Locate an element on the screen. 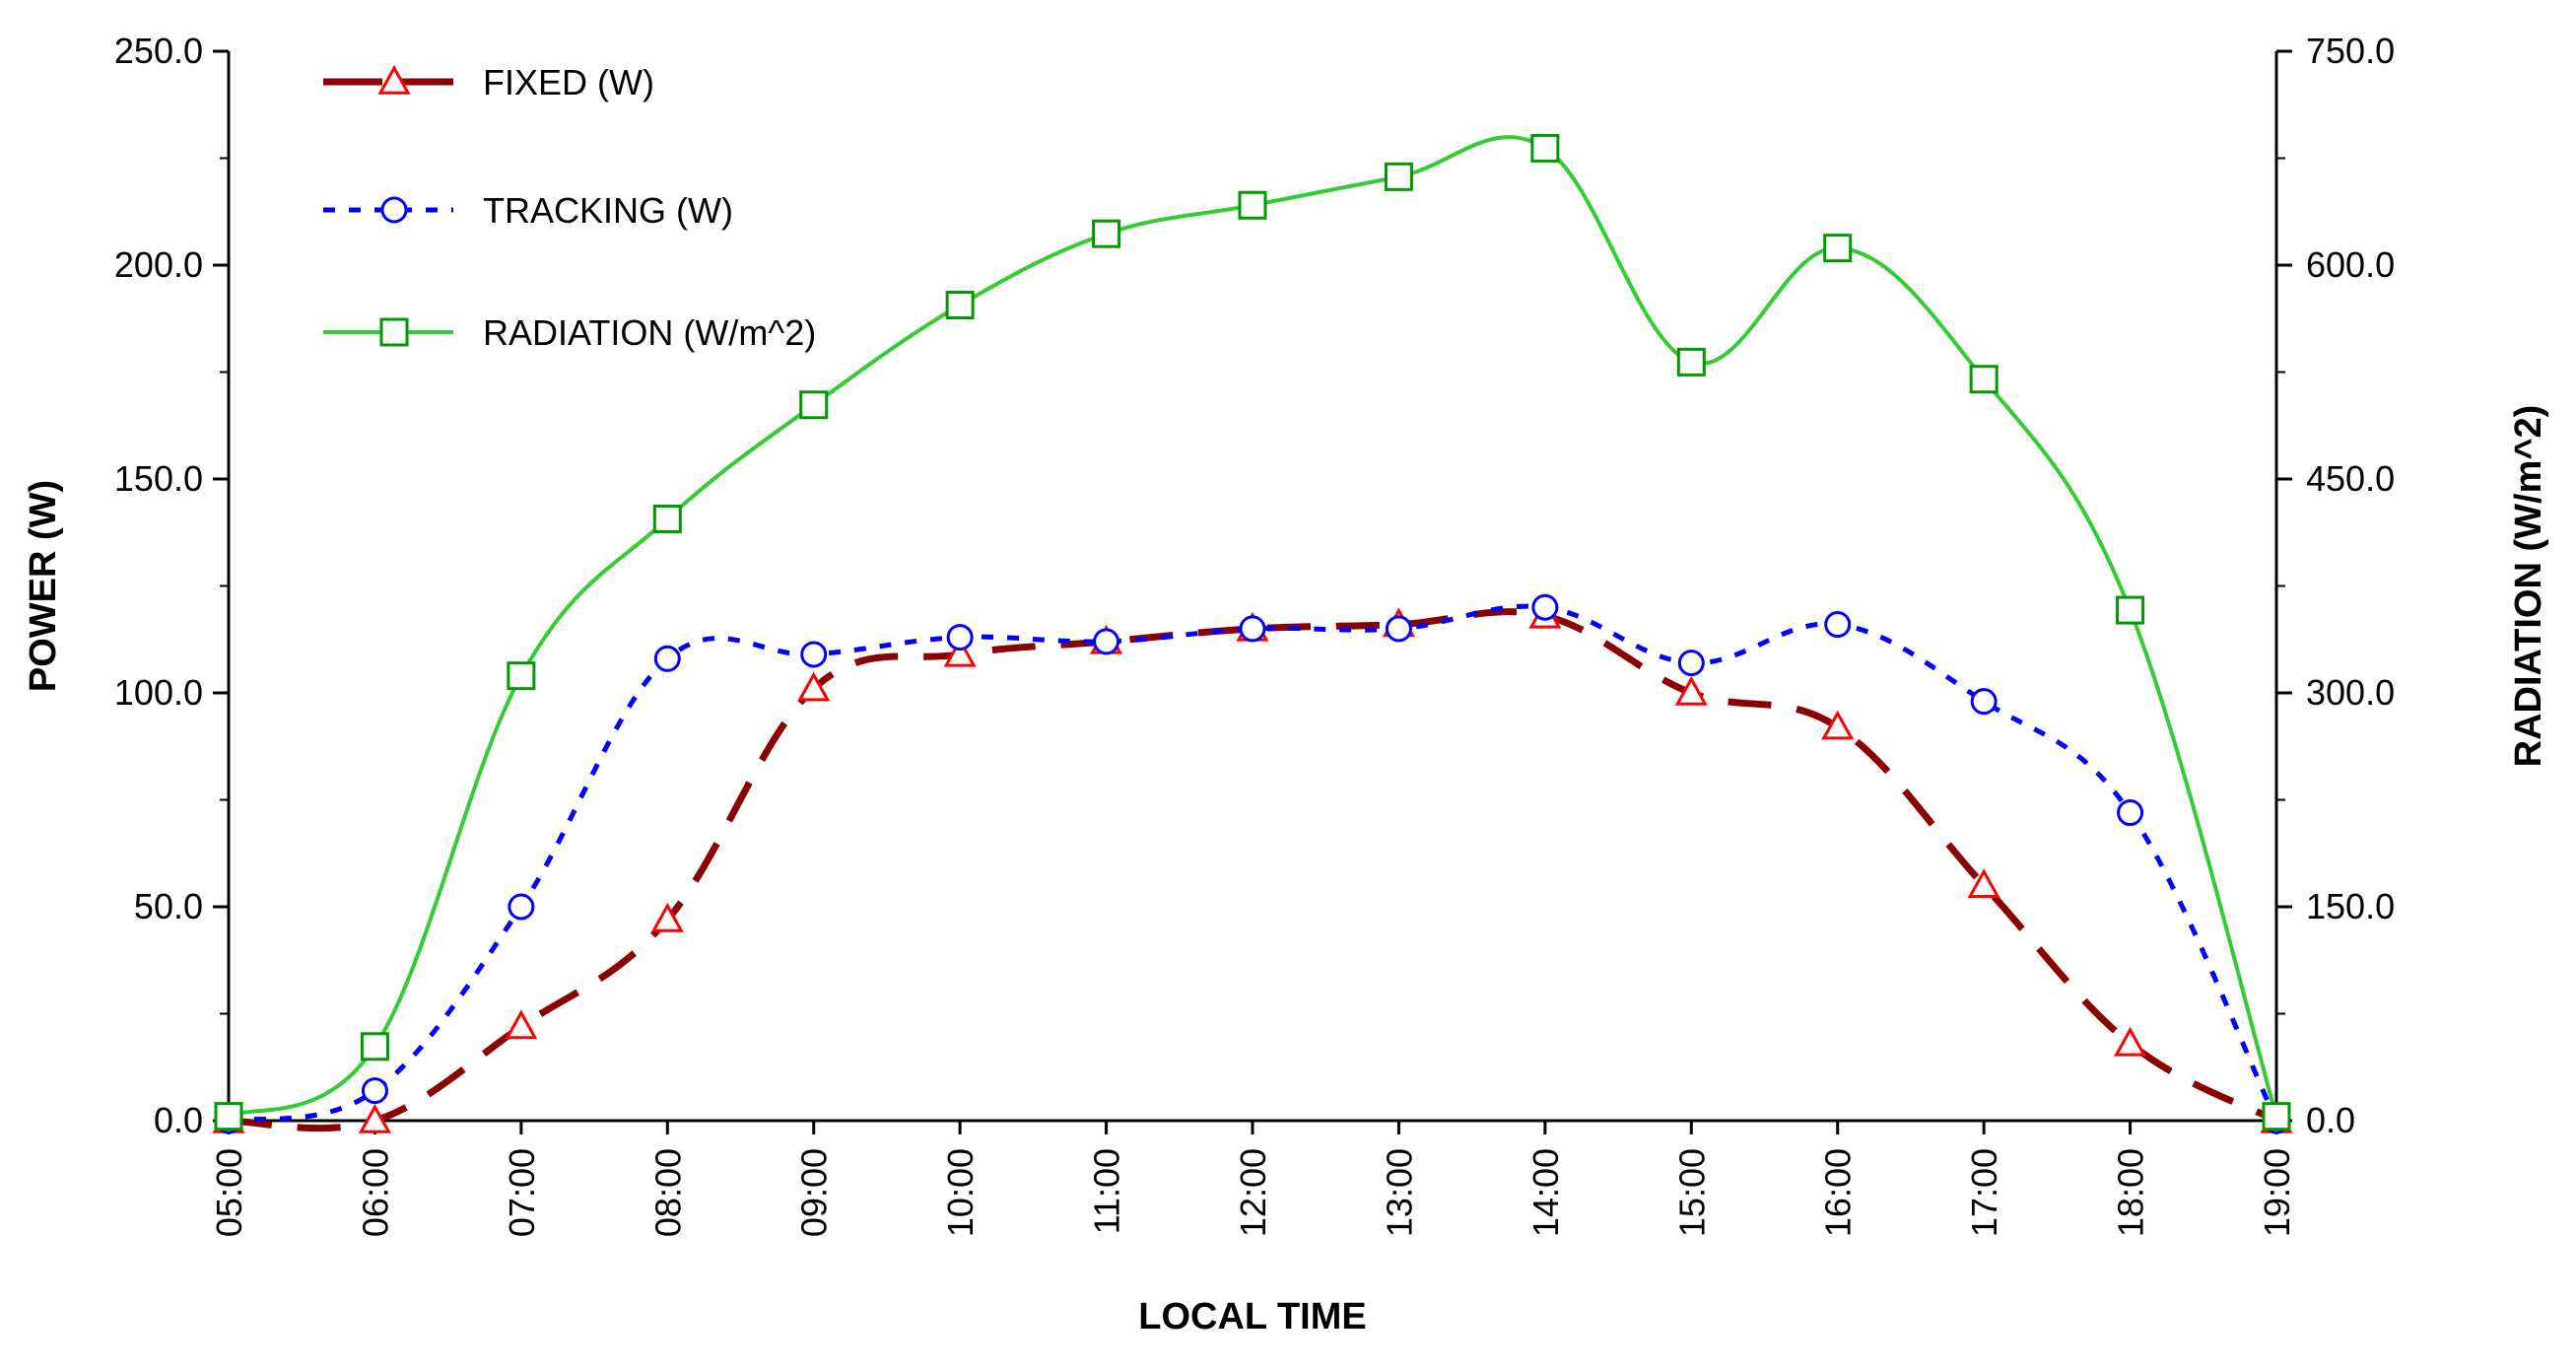 The height and width of the screenshot is (1371, 2576). legend: FIXED (W) TRACKING (W) RADIATION (W/m^2) is located at coordinates (570, 207).